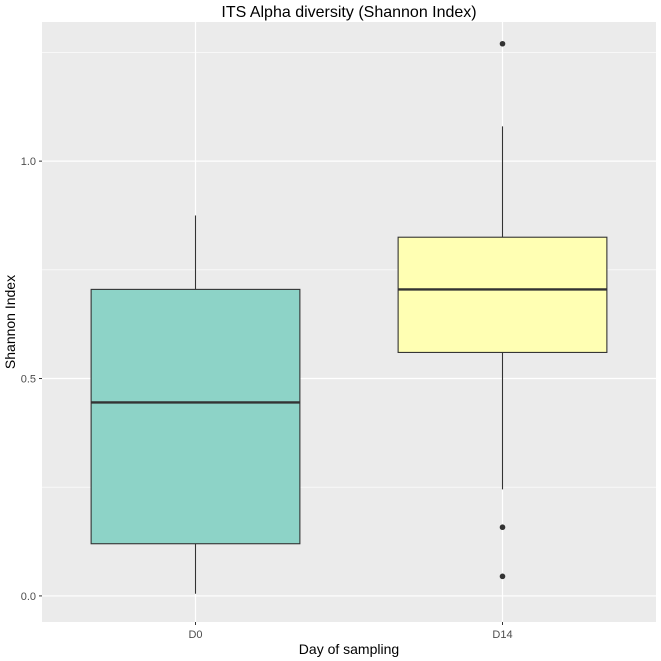 The image size is (661, 661). Describe the element at coordinates (195, 635) in the screenshot. I see `x-tick-label: D0` at that location.